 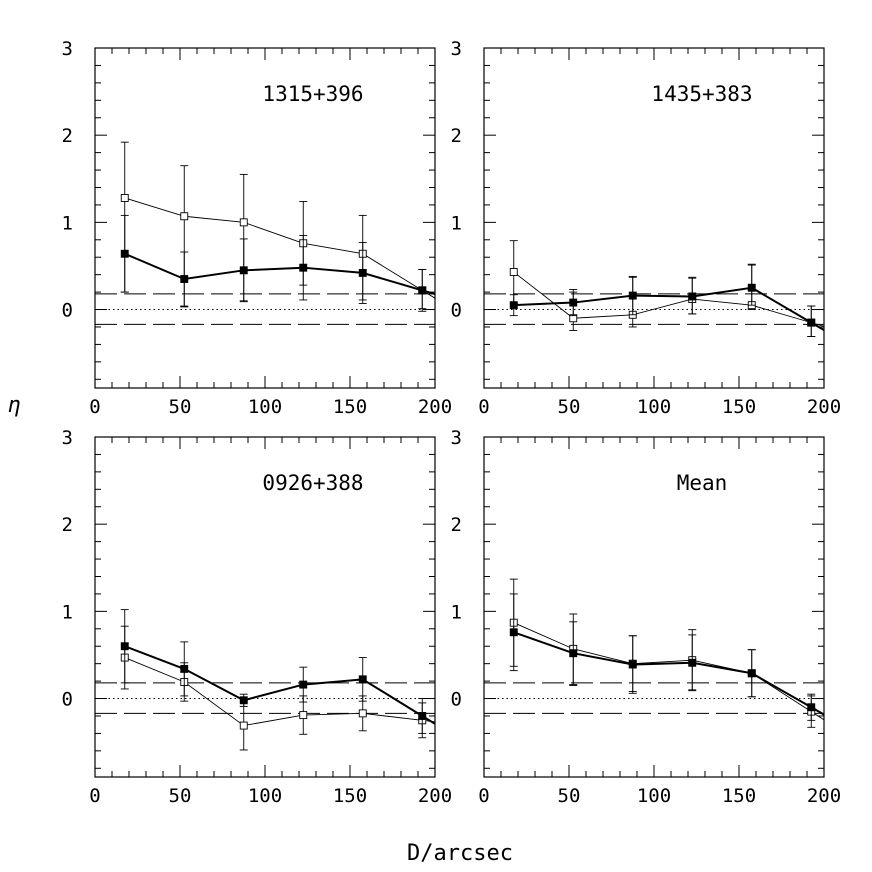 I want to click on y-axis-label: η, so click(x=13, y=405).